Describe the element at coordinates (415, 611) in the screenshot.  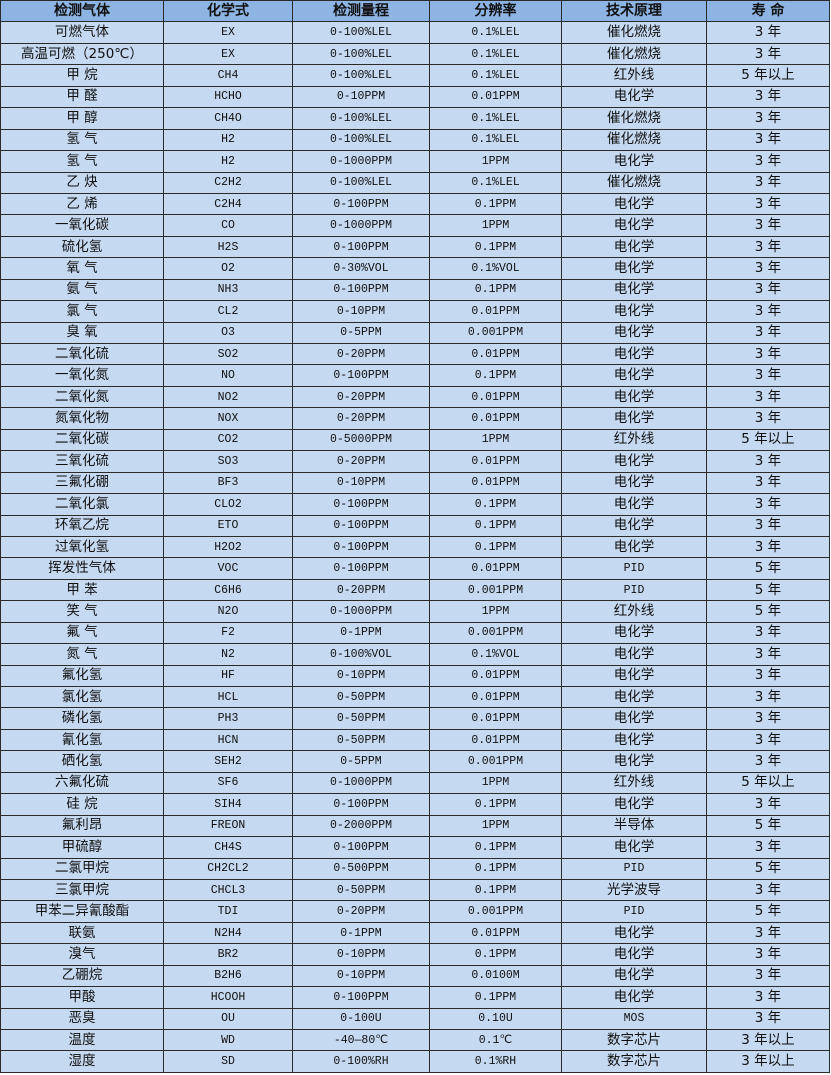
I see `table-row: 笑 气 N2O 0-1000PPM 1PPM 红外线 5 年` at that location.